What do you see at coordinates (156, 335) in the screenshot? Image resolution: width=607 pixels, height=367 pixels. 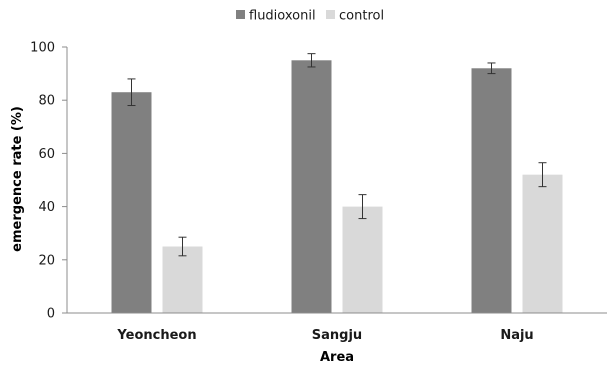 I see `x-tick-label: Yeoncheon` at bounding box center [156, 335].